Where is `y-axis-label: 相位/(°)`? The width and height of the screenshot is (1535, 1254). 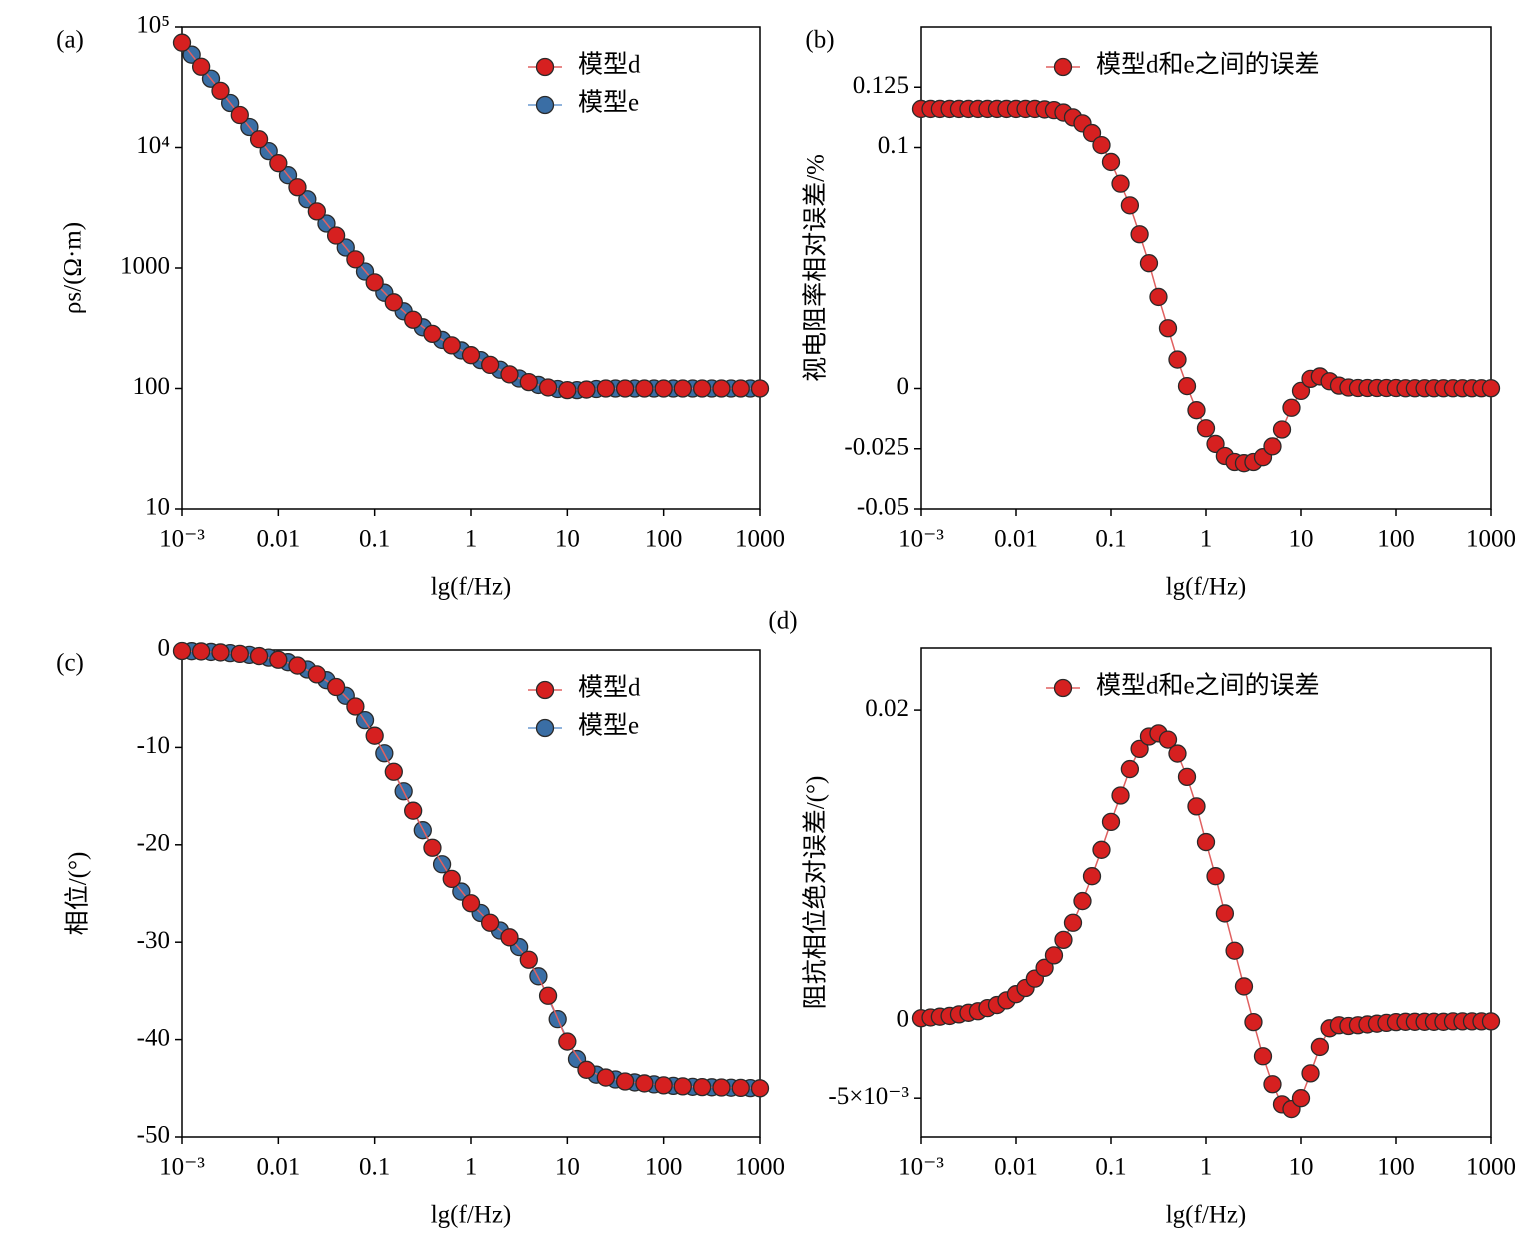
y-axis-label: 相位/(°) is located at coordinates (78, 894).